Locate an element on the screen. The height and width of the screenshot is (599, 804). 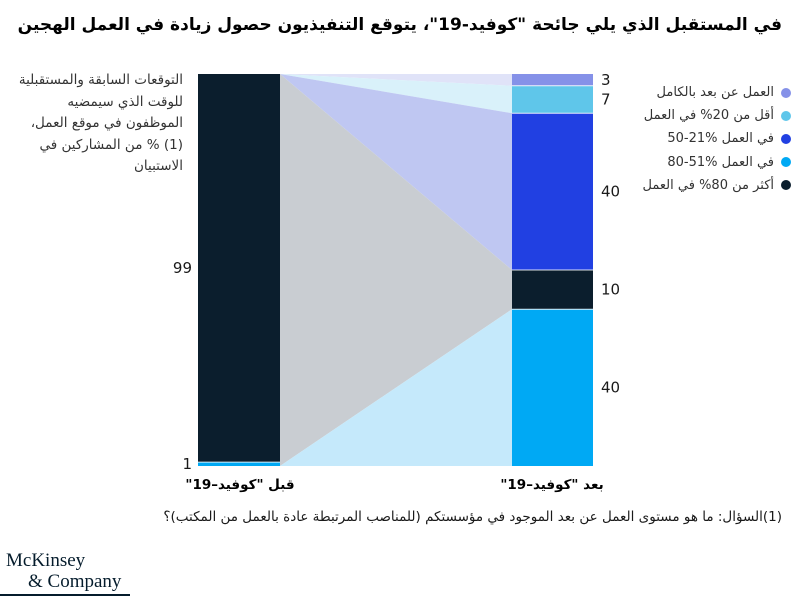
logo-underline is located at coordinates (65, 595).